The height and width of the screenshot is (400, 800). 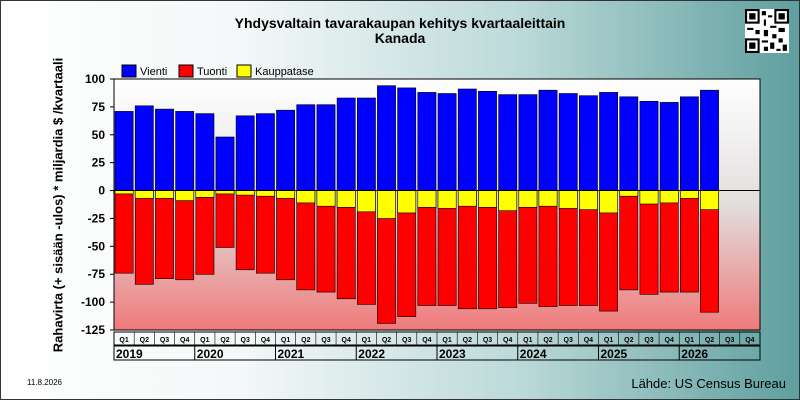 I want to click on year-label: 2022, so click(x=371, y=354).